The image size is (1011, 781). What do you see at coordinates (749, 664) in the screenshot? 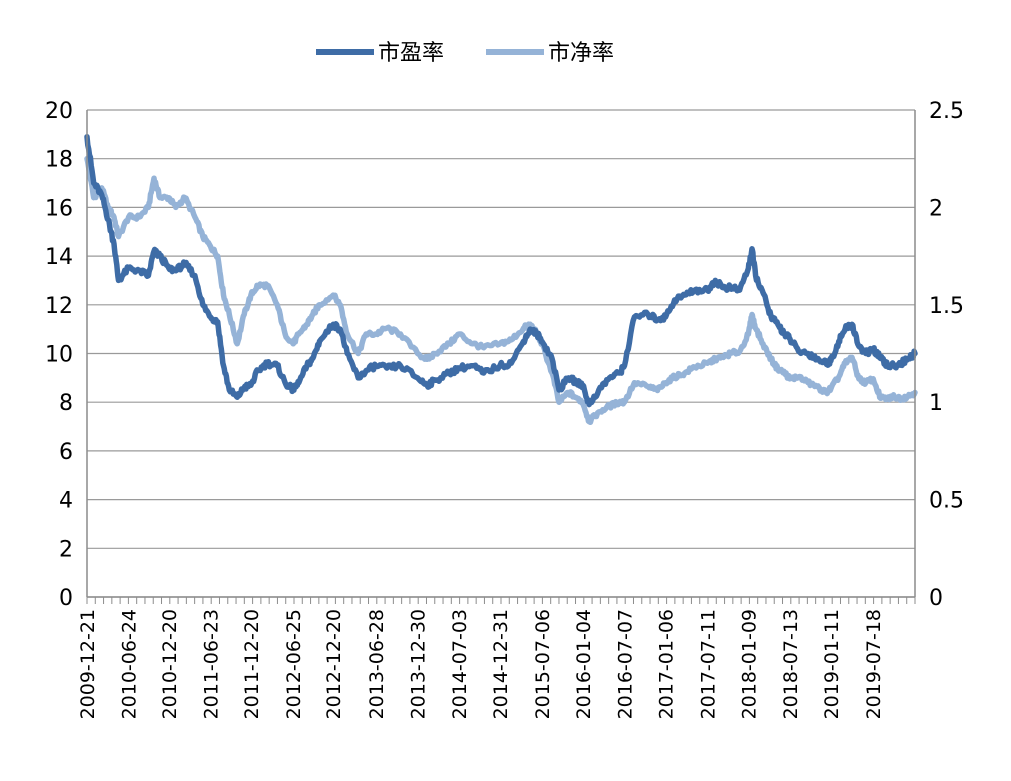
I see `x-tick-label: 2018-01-09` at bounding box center [749, 664].